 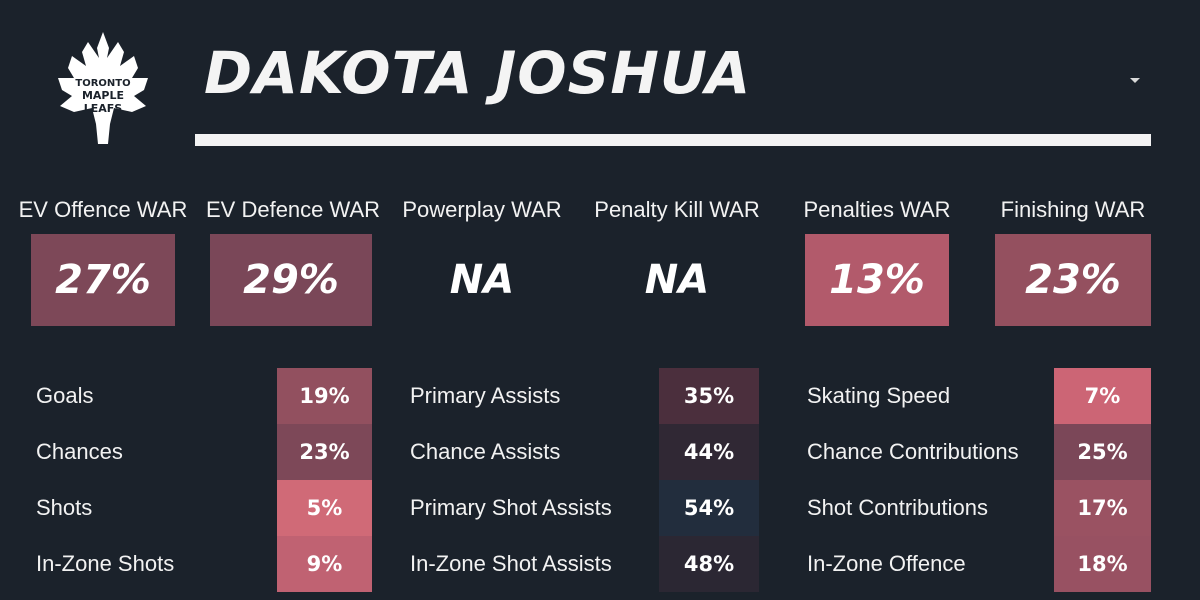 What do you see at coordinates (482, 209) in the screenshot?
I see `war-label: Powerplay WAR` at bounding box center [482, 209].